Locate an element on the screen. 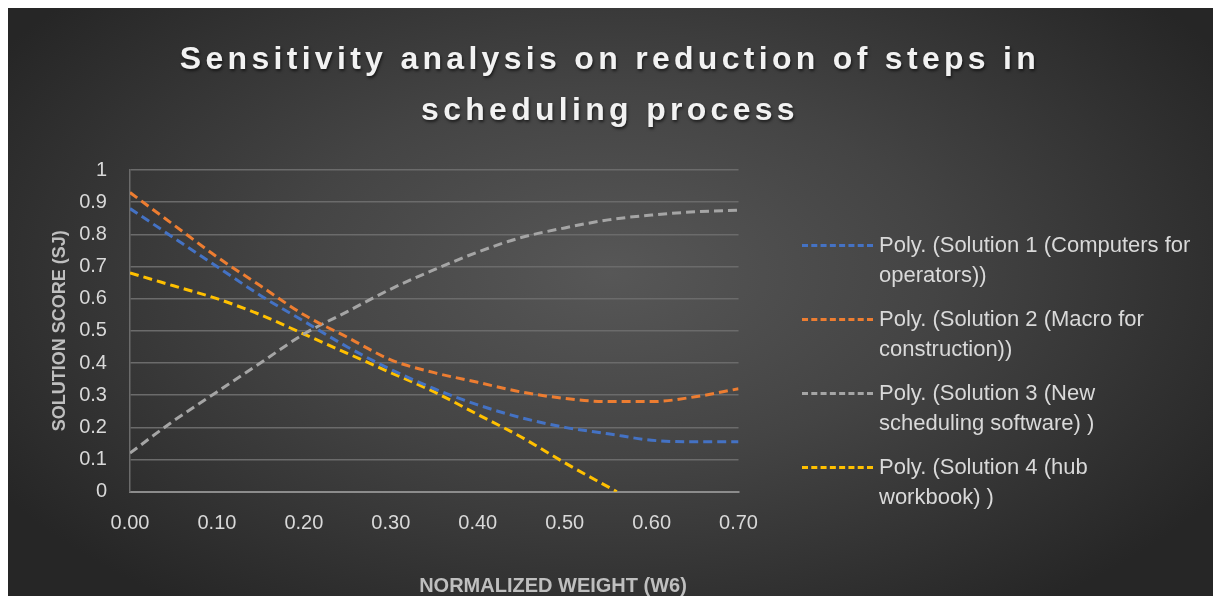 The width and height of the screenshot is (1213, 598). x-tick-label: 0.10 is located at coordinates (217, 522).